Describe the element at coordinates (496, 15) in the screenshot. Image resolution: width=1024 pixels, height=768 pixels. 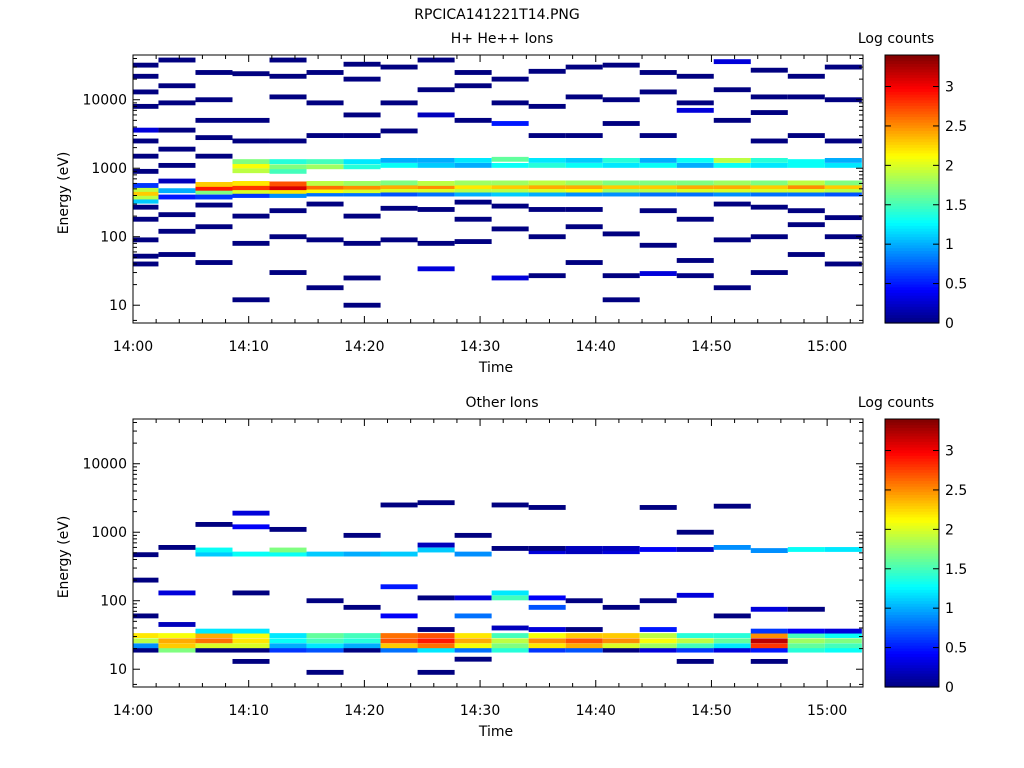
I see `figure-title: RPCICA141221T14.PNG` at that location.